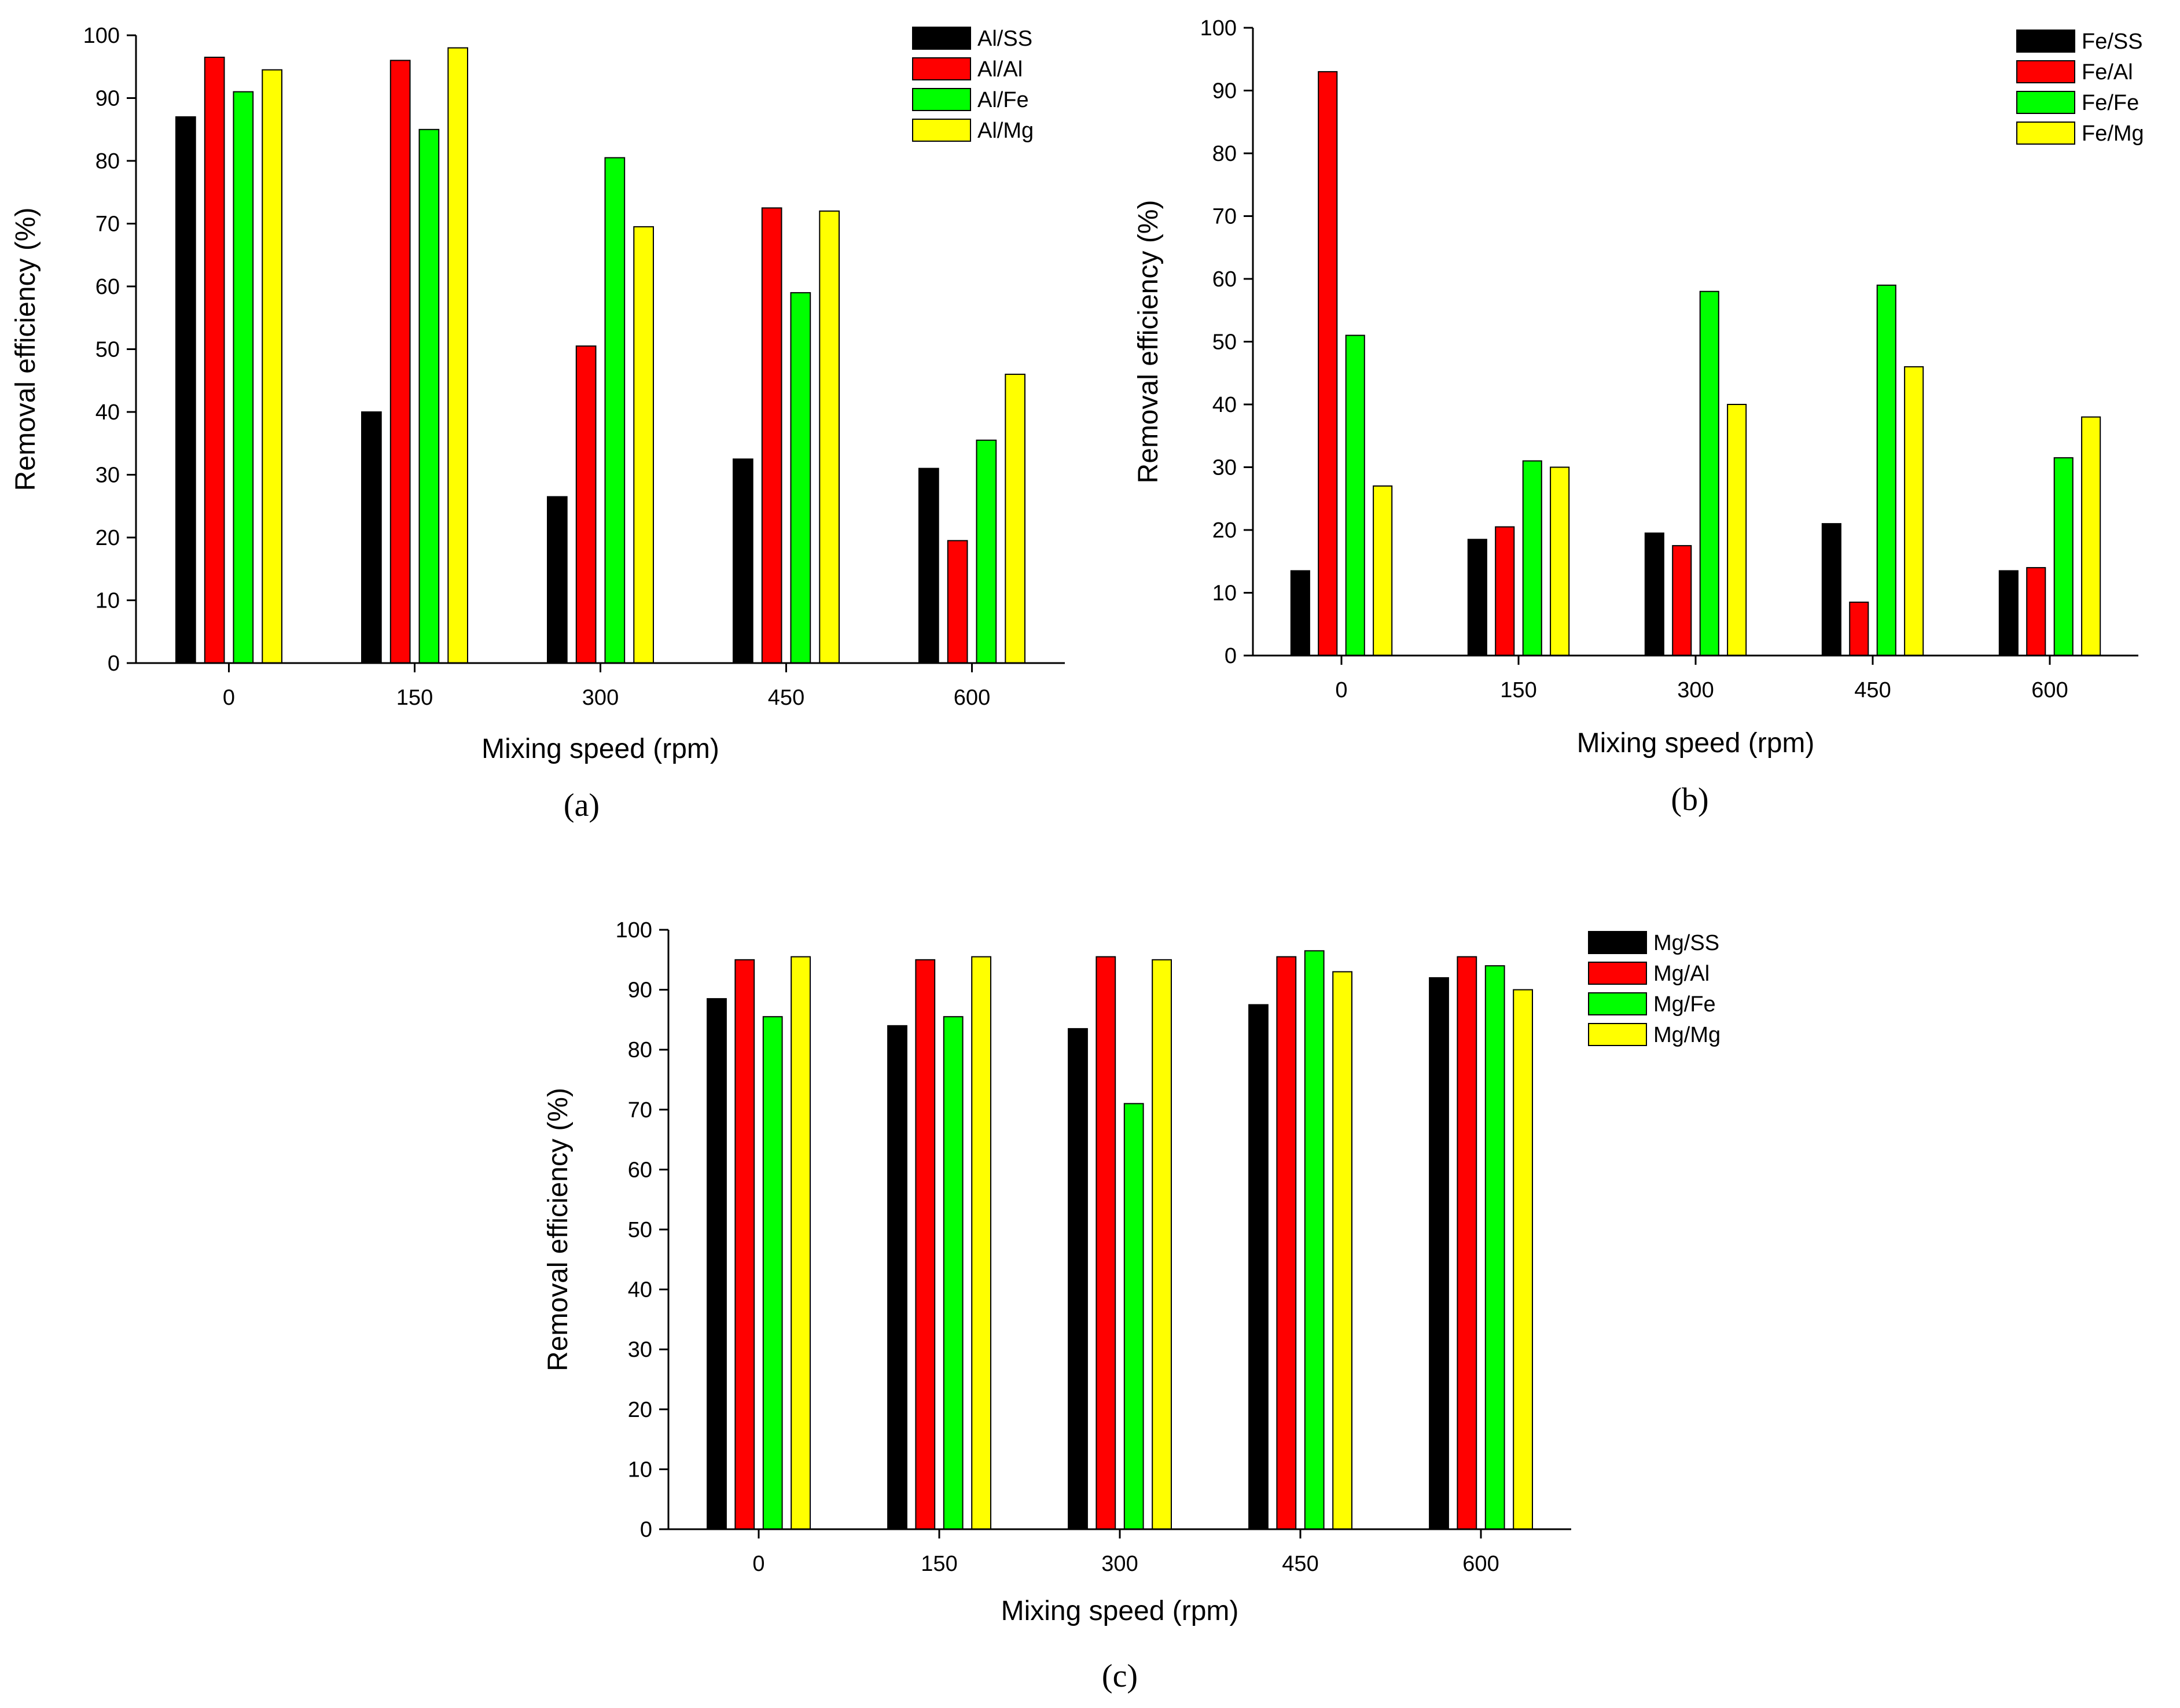  Describe the element at coordinates (558, 1229) in the screenshot. I see `y-axis-label-c: Removal efficiency (%)` at that location.